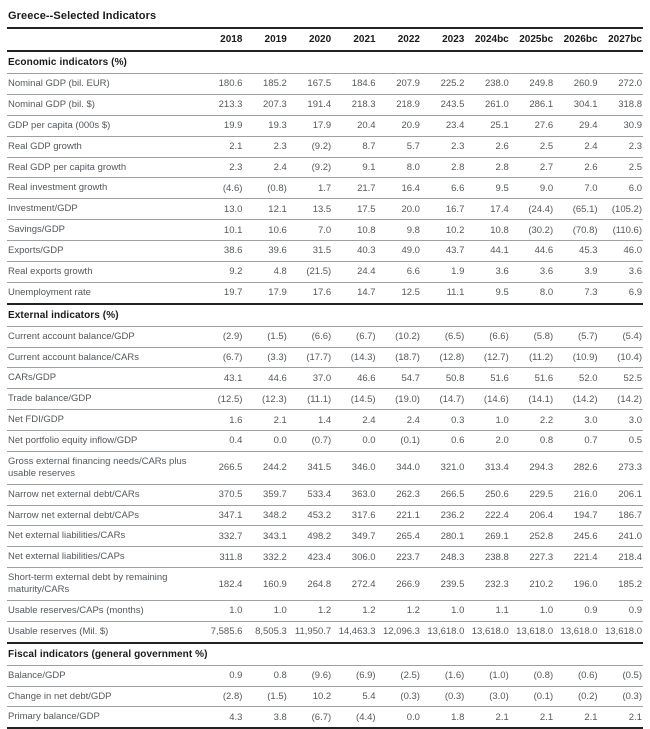 The image size is (650, 729). Describe the element at coordinates (452, 536) in the screenshot. I see `indicator-value: 280.1` at that location.